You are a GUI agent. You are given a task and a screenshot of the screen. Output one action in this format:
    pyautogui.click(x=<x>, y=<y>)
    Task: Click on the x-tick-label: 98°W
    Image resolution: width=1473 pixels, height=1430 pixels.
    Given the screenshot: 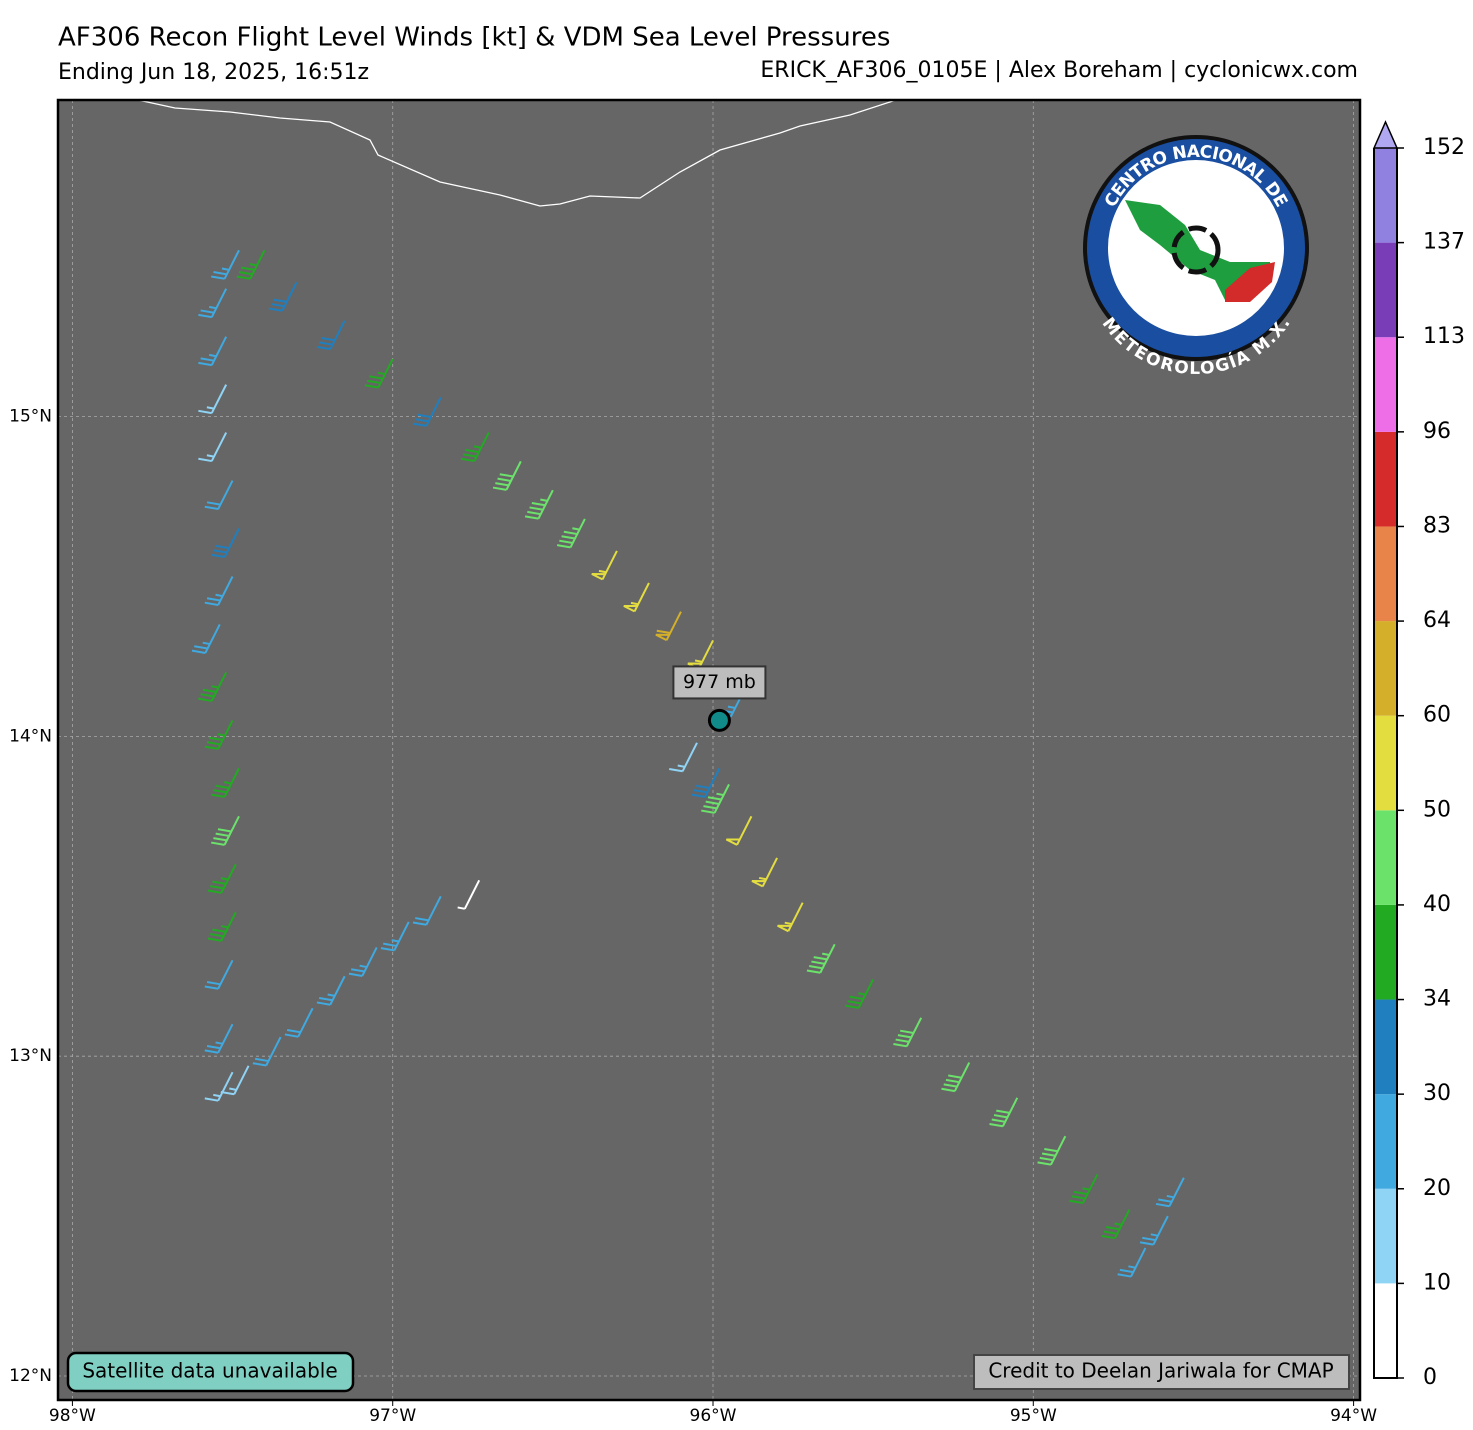 What is the action you would take?
    pyautogui.click(x=72, y=1416)
    